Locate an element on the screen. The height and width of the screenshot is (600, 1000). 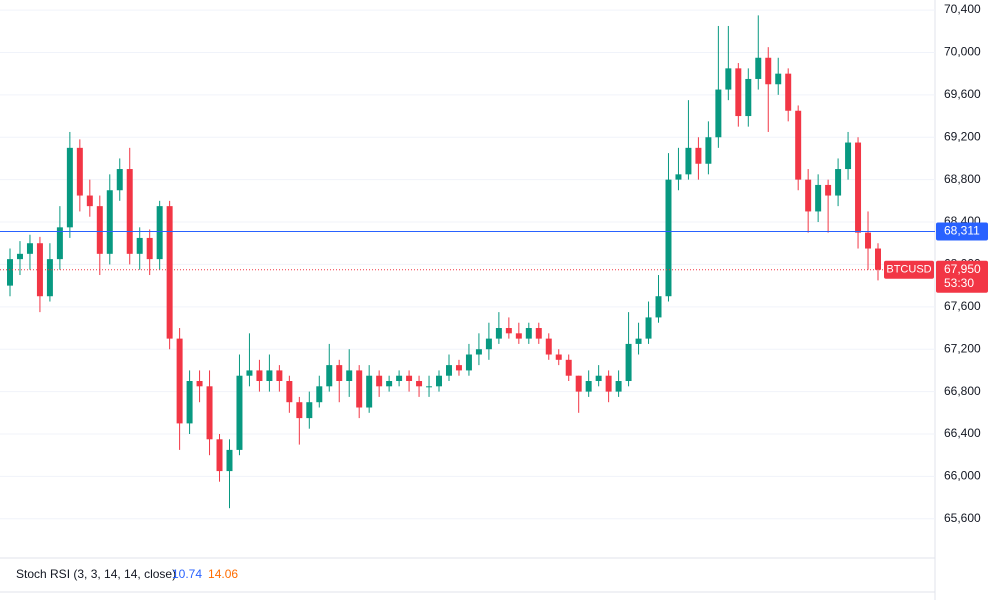
y-tick-label: 70,000 is located at coordinates (962, 52).